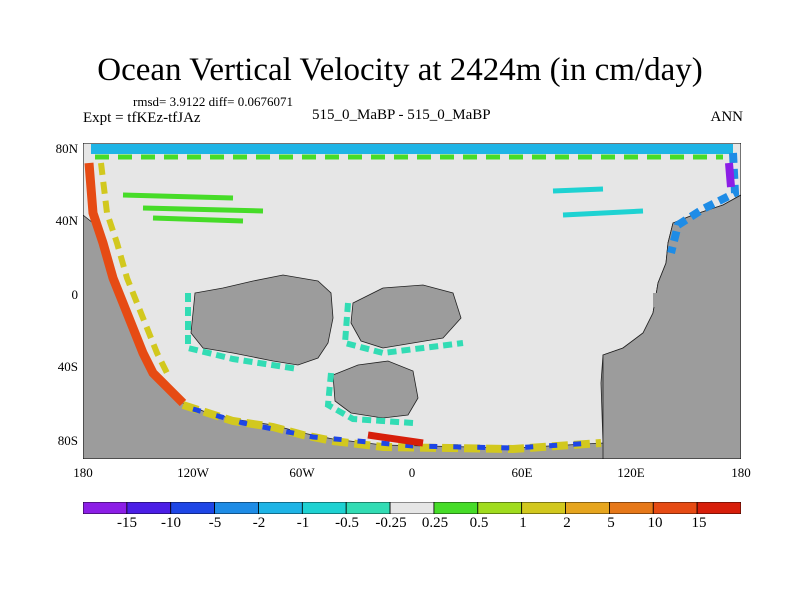 The width and height of the screenshot is (800, 600). I want to click on velocity-band-continents, so click(324, 359).